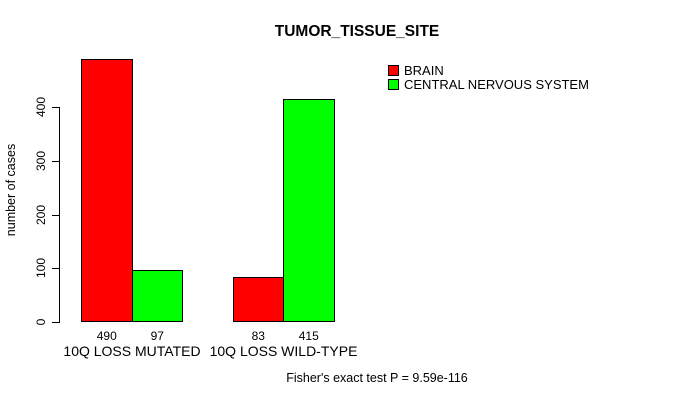 The height and width of the screenshot is (400, 690). Describe the element at coordinates (496, 84) in the screenshot. I see `legend-label: CENTRAL NERVOUS SYSTEM` at that location.